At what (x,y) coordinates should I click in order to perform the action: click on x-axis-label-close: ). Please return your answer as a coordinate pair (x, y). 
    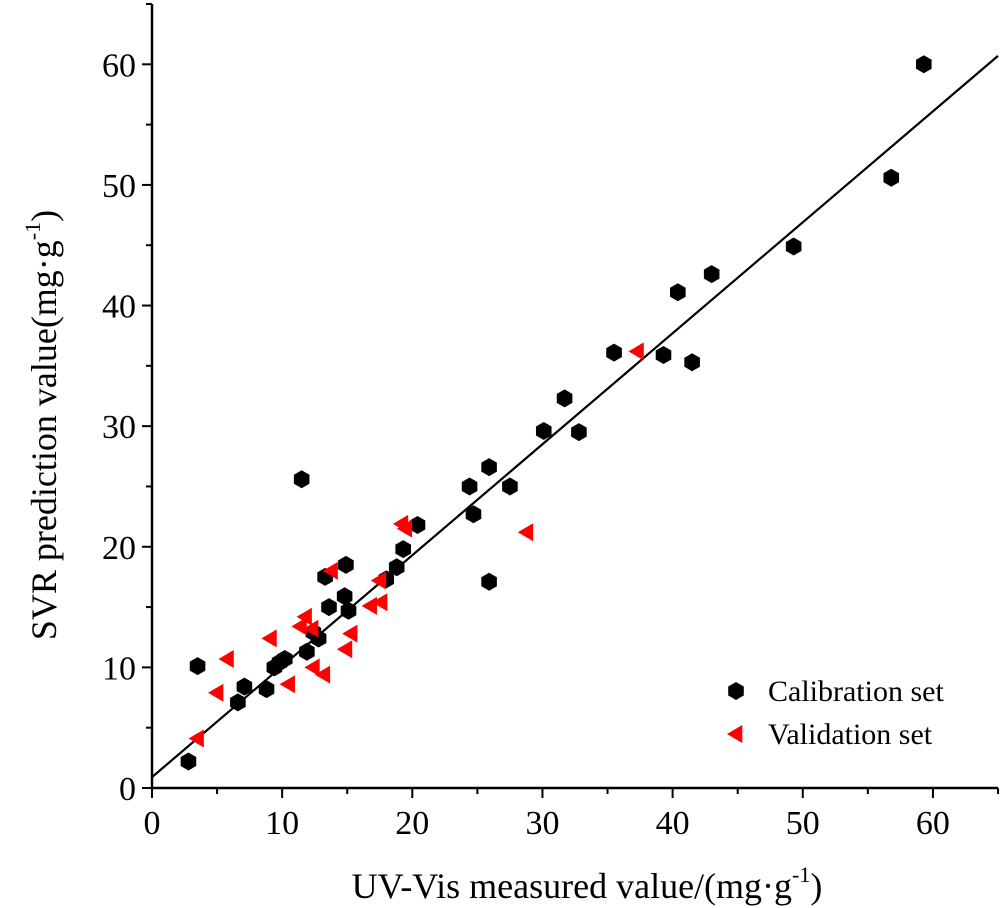
    Looking at the image, I should click on (816, 886).